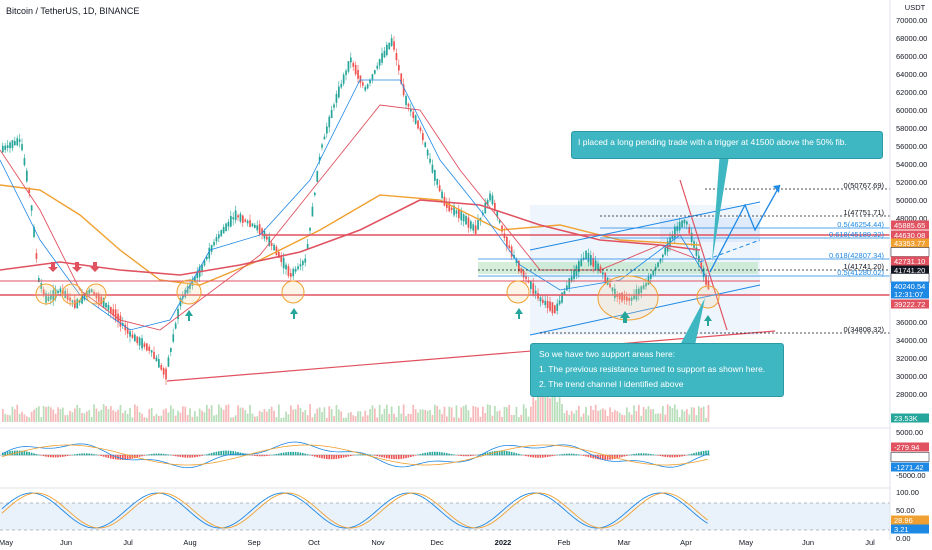  What do you see at coordinates (911, 110) in the screenshot?
I see `price-tick: 60000.00` at bounding box center [911, 110].